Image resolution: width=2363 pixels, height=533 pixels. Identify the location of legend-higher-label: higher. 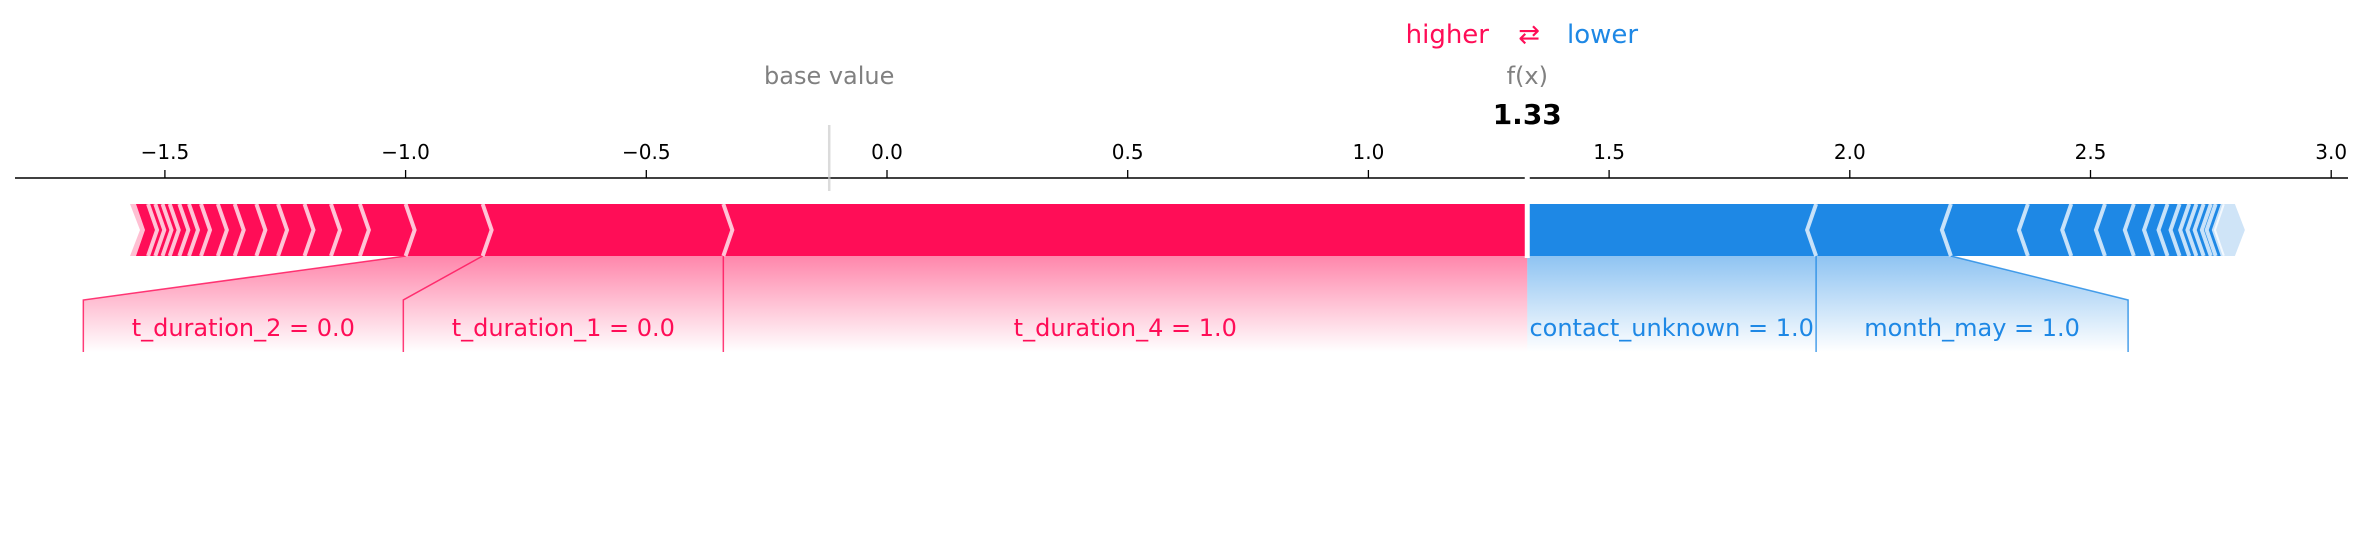
(1448, 35).